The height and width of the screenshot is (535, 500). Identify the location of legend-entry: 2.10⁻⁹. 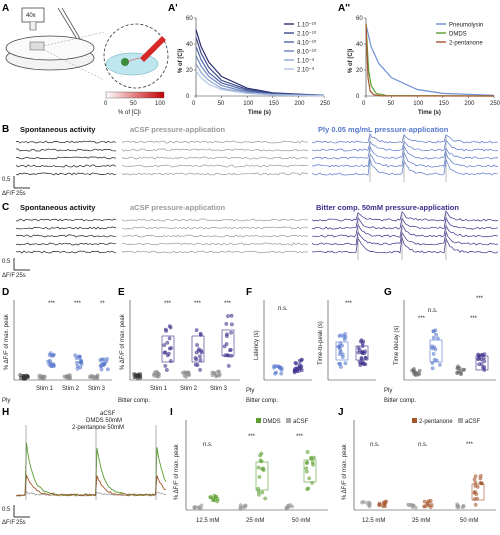
(306, 70).